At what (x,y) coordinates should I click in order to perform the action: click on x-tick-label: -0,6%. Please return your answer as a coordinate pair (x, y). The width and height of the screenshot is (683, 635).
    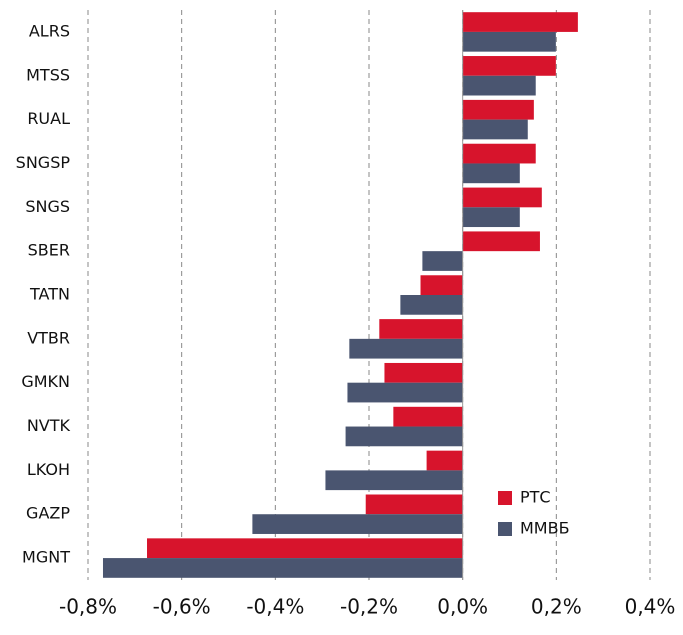
    Looking at the image, I should click on (182, 607).